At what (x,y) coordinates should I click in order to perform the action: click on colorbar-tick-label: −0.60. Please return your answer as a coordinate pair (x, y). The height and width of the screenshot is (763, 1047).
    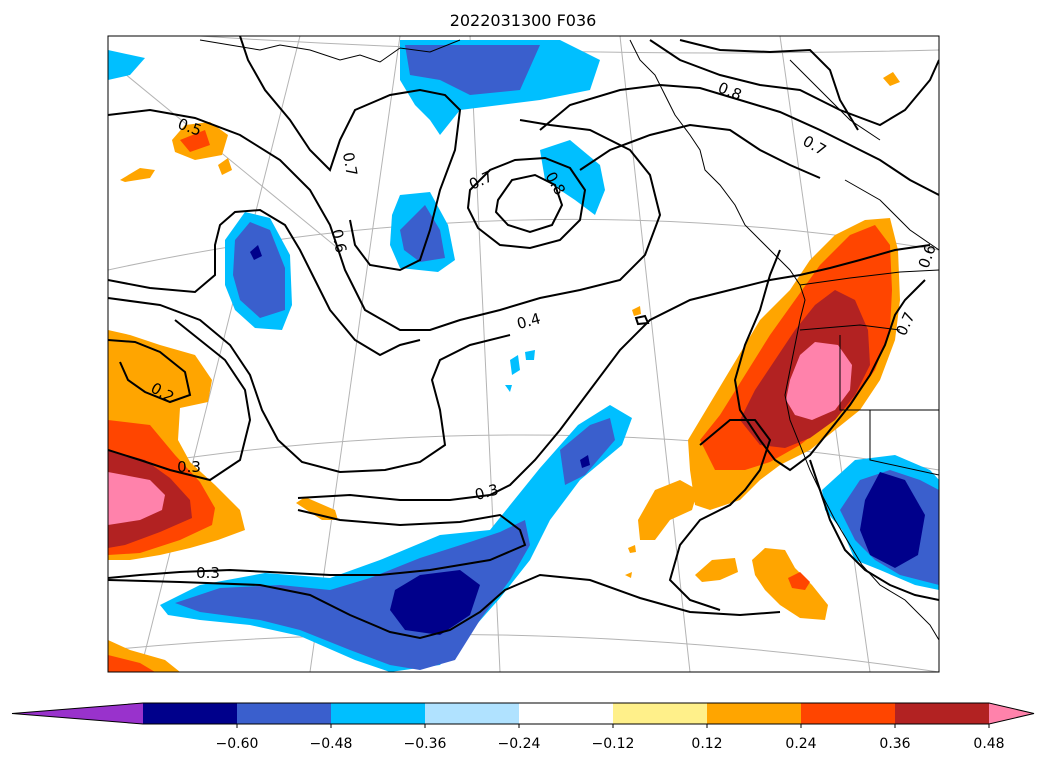
    Looking at the image, I should click on (237, 744).